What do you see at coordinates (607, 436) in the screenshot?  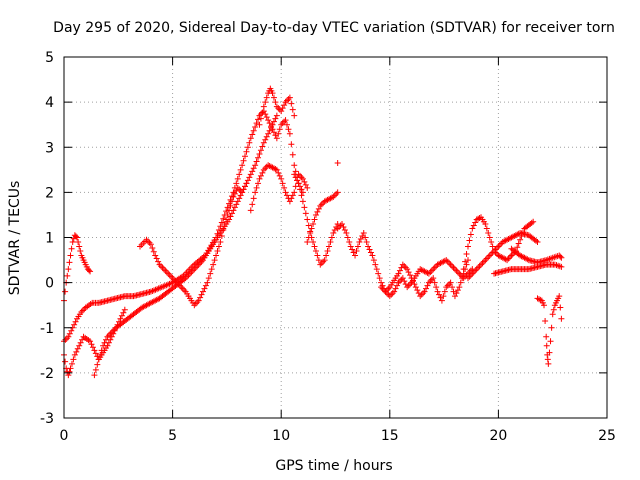 I see `x-tick-label: 25` at bounding box center [607, 436].